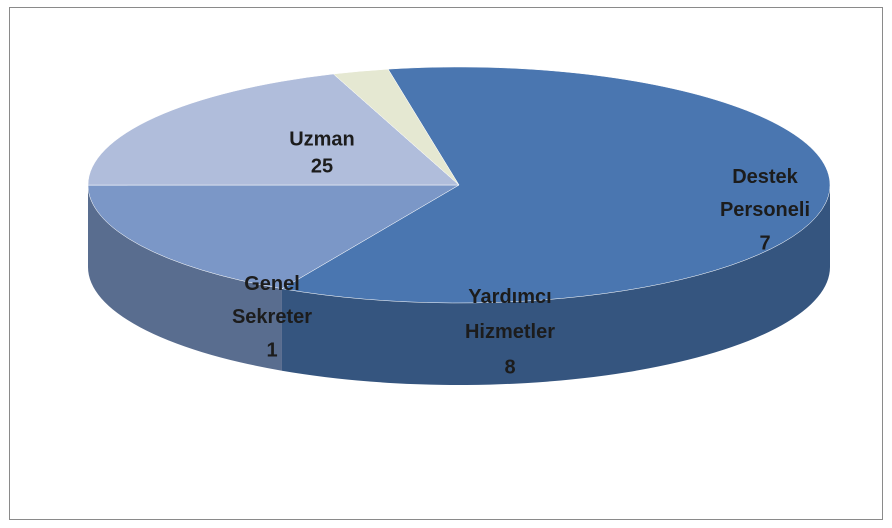 The image size is (892, 528). What do you see at coordinates (185, 278) in the screenshot?
I see `slice-side` at bounding box center [185, 278].